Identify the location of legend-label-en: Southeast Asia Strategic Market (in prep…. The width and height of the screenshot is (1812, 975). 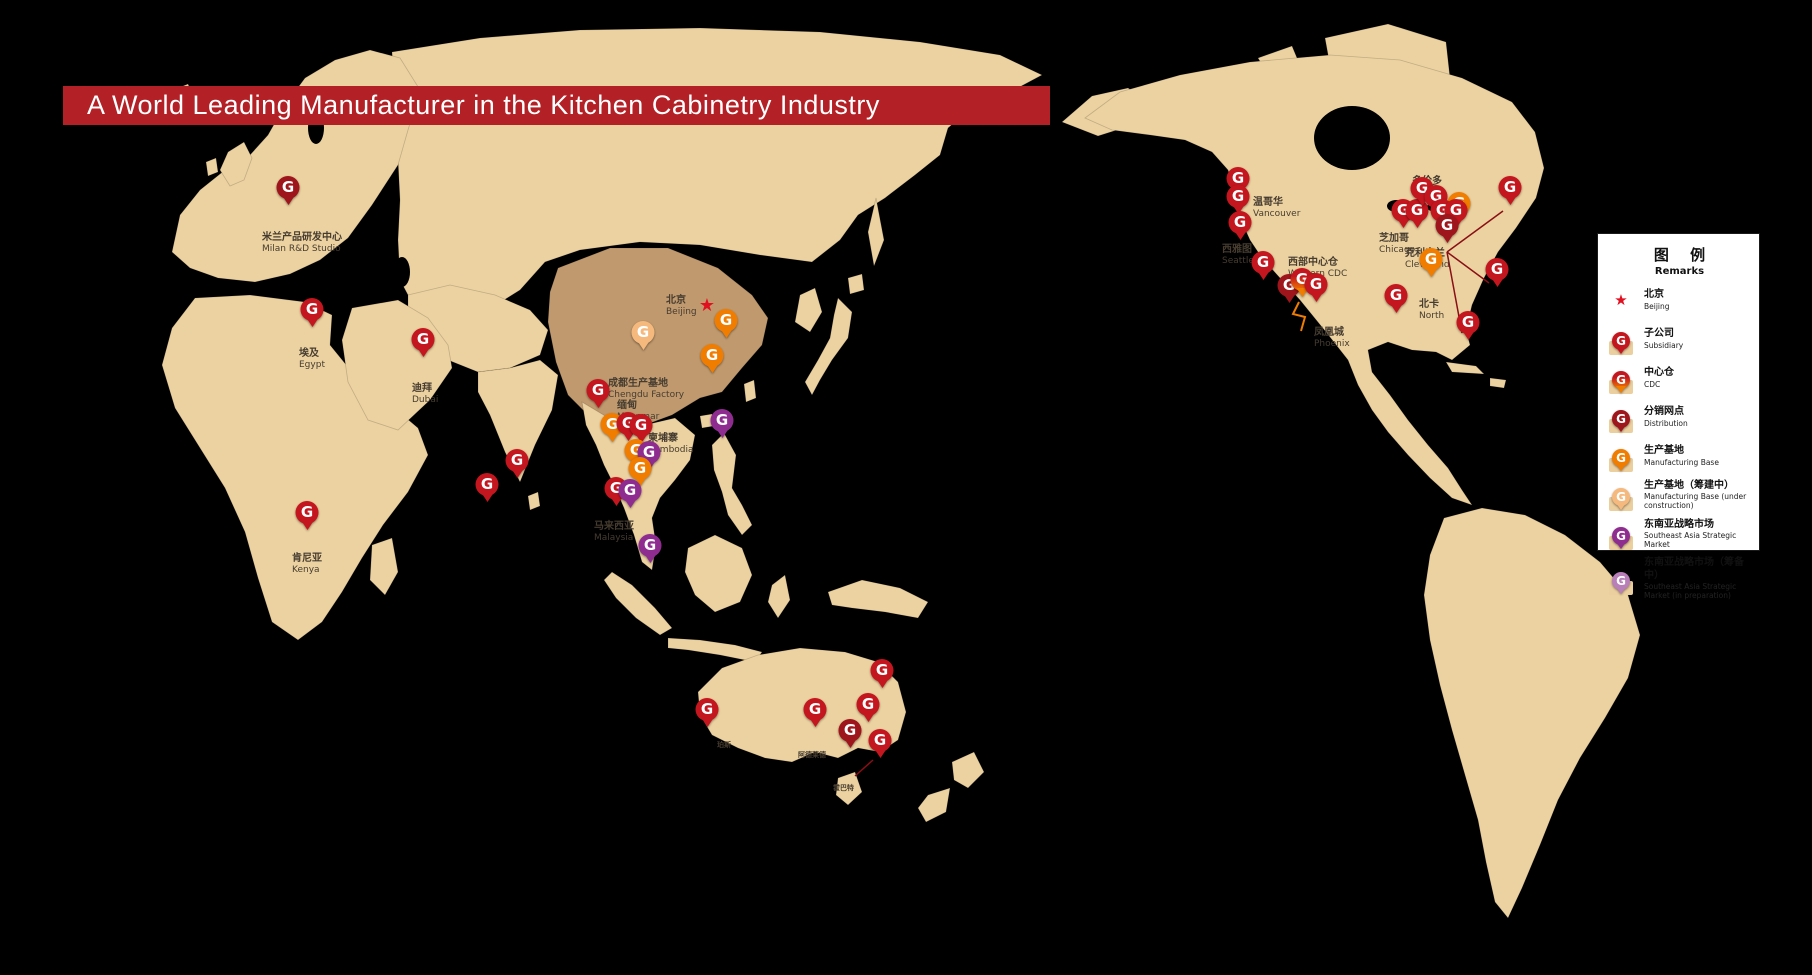
(1690, 591).